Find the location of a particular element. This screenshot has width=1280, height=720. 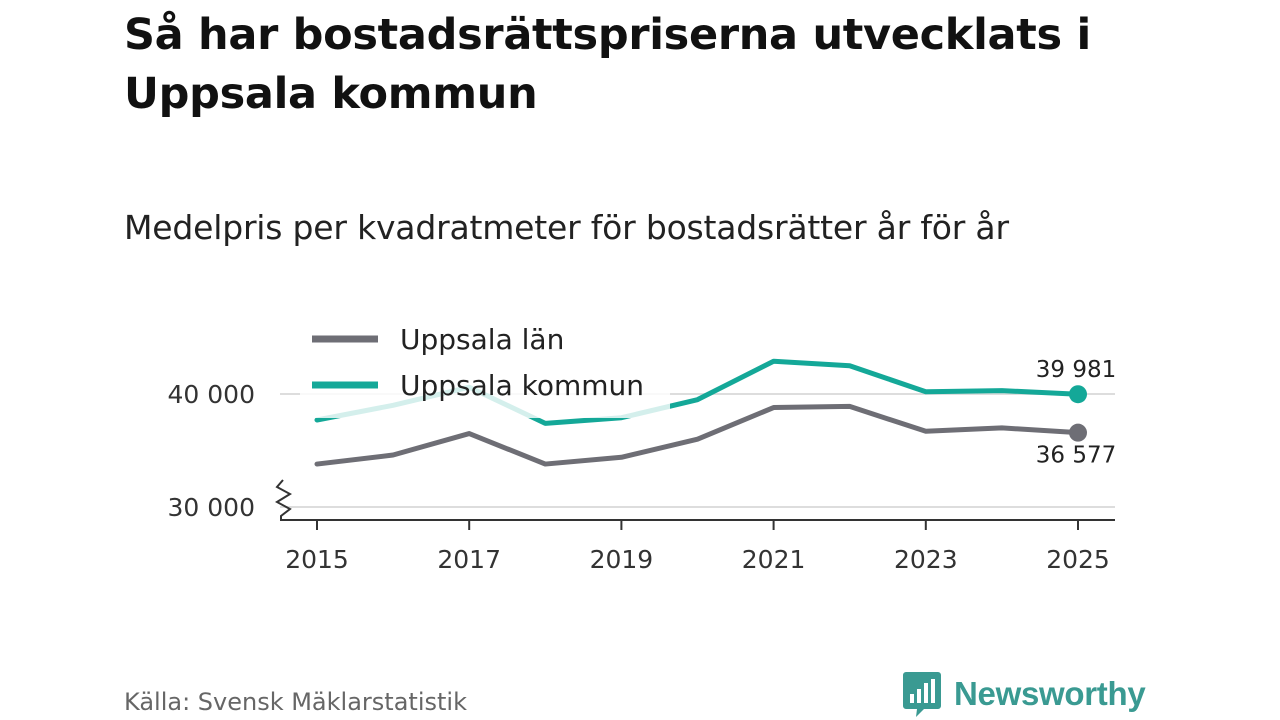

newsworthy-logo-icon is located at coordinates (922, 694).